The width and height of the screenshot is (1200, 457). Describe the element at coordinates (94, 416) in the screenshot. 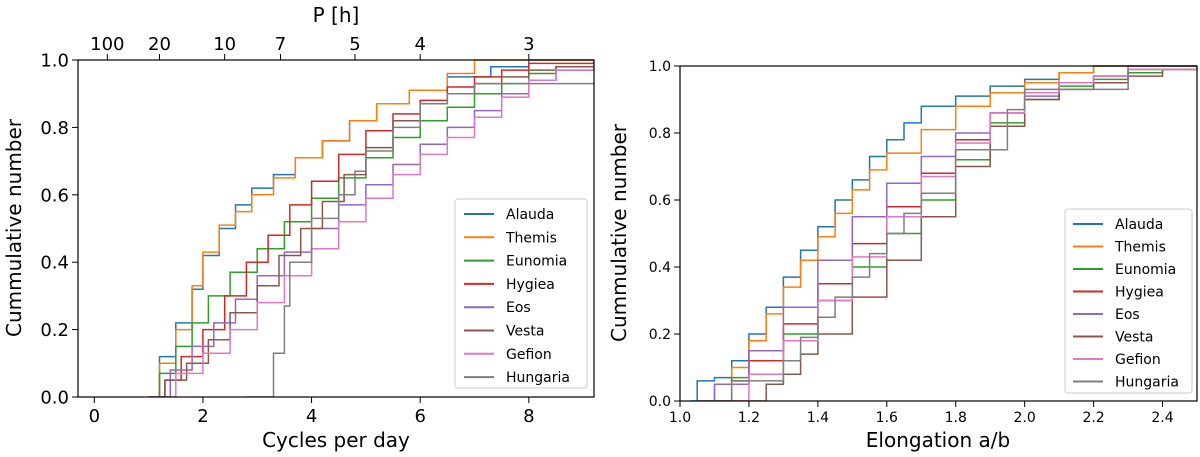

I see `x-tick-label: 0` at that location.